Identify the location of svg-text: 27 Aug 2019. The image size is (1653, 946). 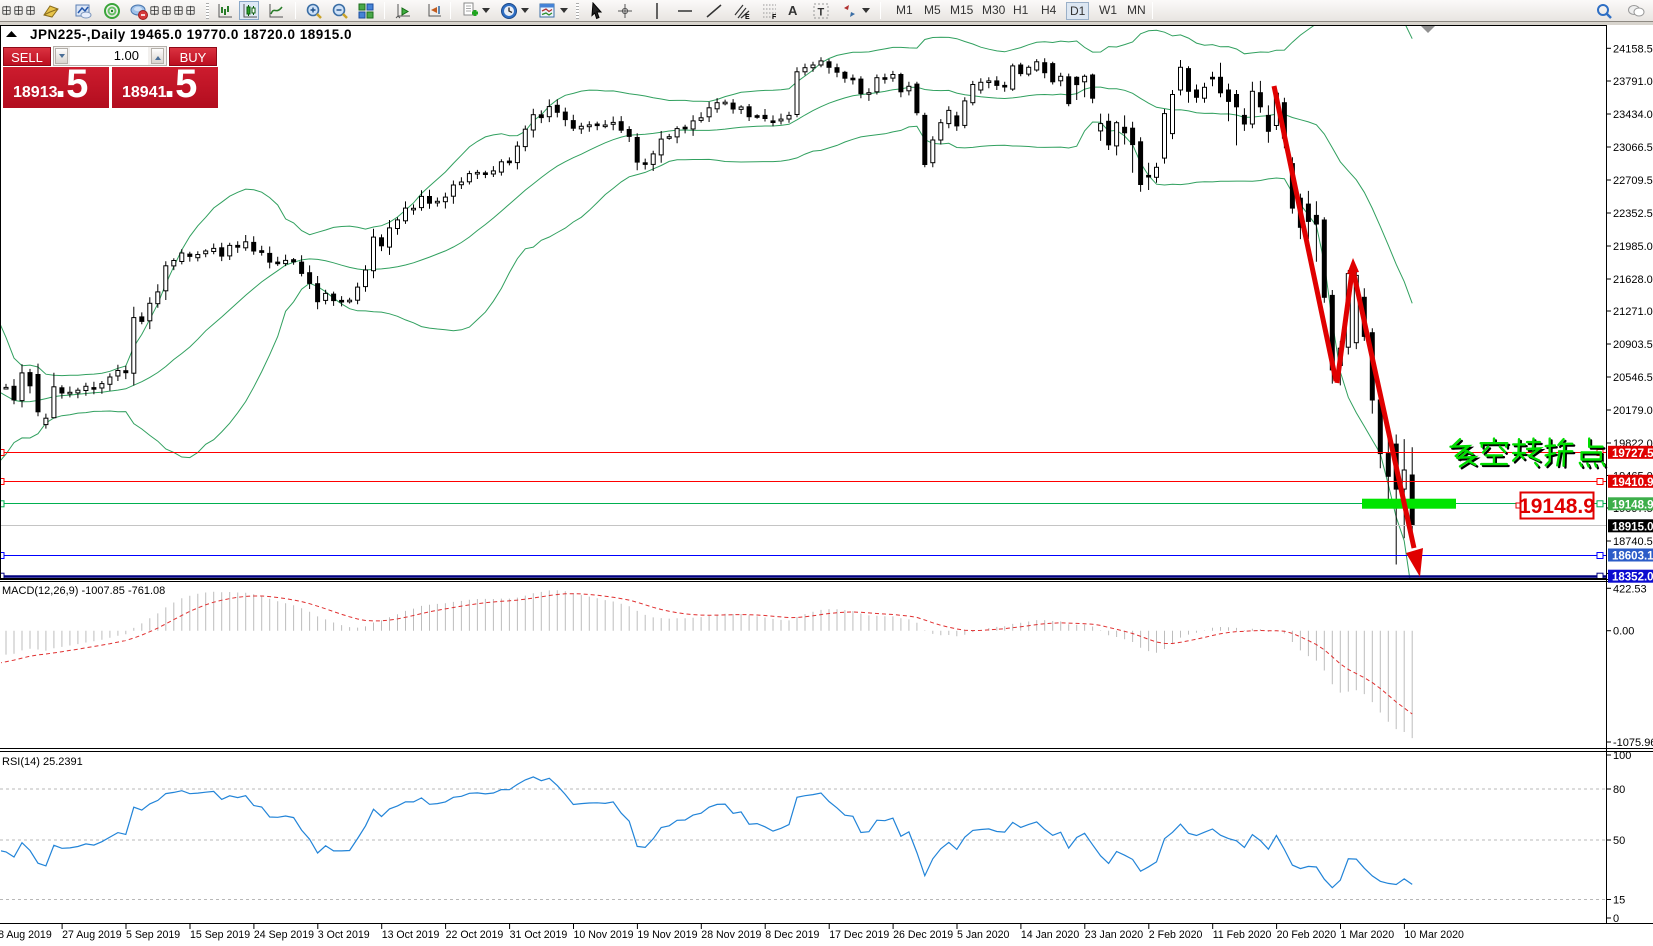
(92, 935).